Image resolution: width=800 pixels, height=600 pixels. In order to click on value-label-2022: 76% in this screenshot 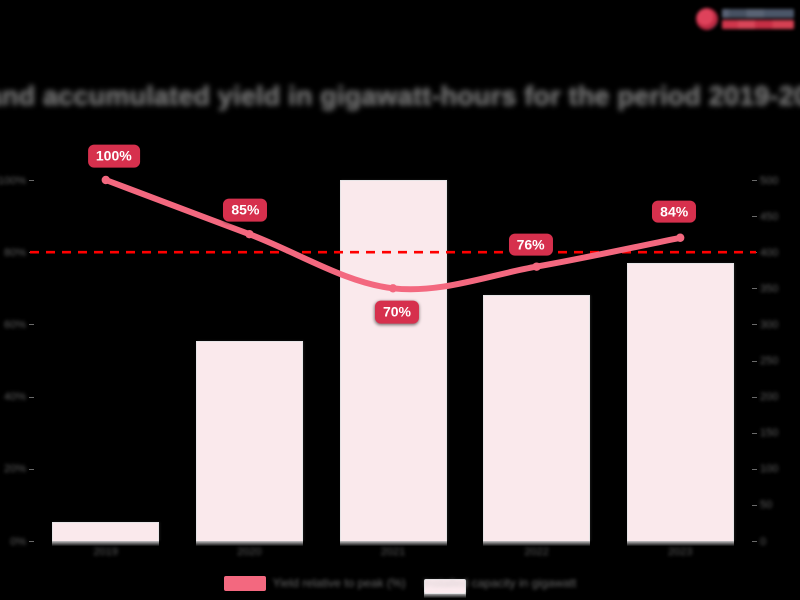, I will do `click(530, 244)`.